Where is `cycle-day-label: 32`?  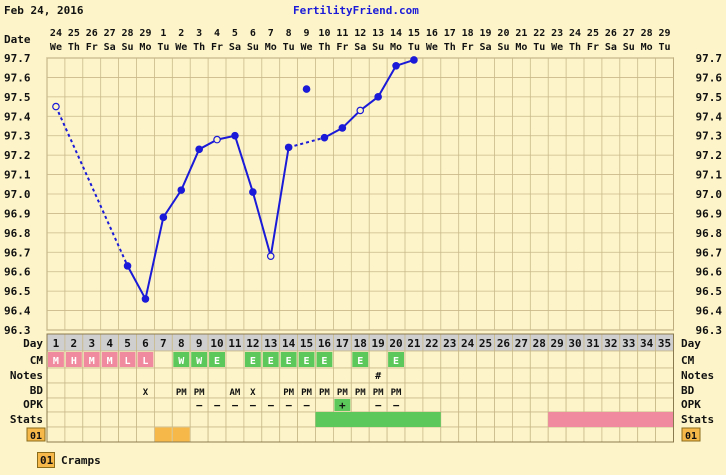
cycle-day-label: 32 is located at coordinates (610, 343).